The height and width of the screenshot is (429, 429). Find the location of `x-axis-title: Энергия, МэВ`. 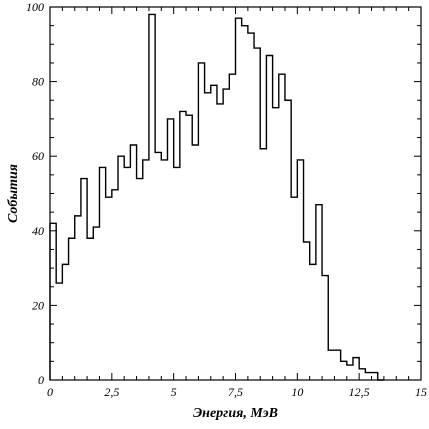

x-axis-title: Энергия, МэВ is located at coordinates (235, 413).